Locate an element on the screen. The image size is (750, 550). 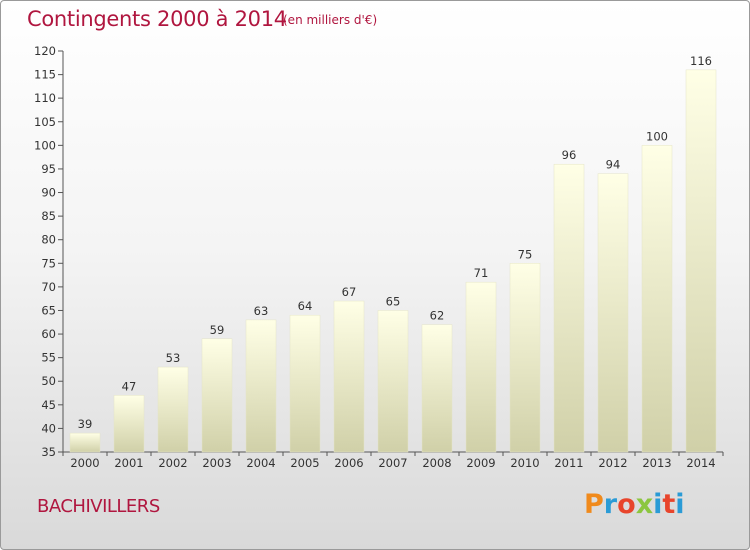
x-tick-label: 2014 is located at coordinates (700, 463).